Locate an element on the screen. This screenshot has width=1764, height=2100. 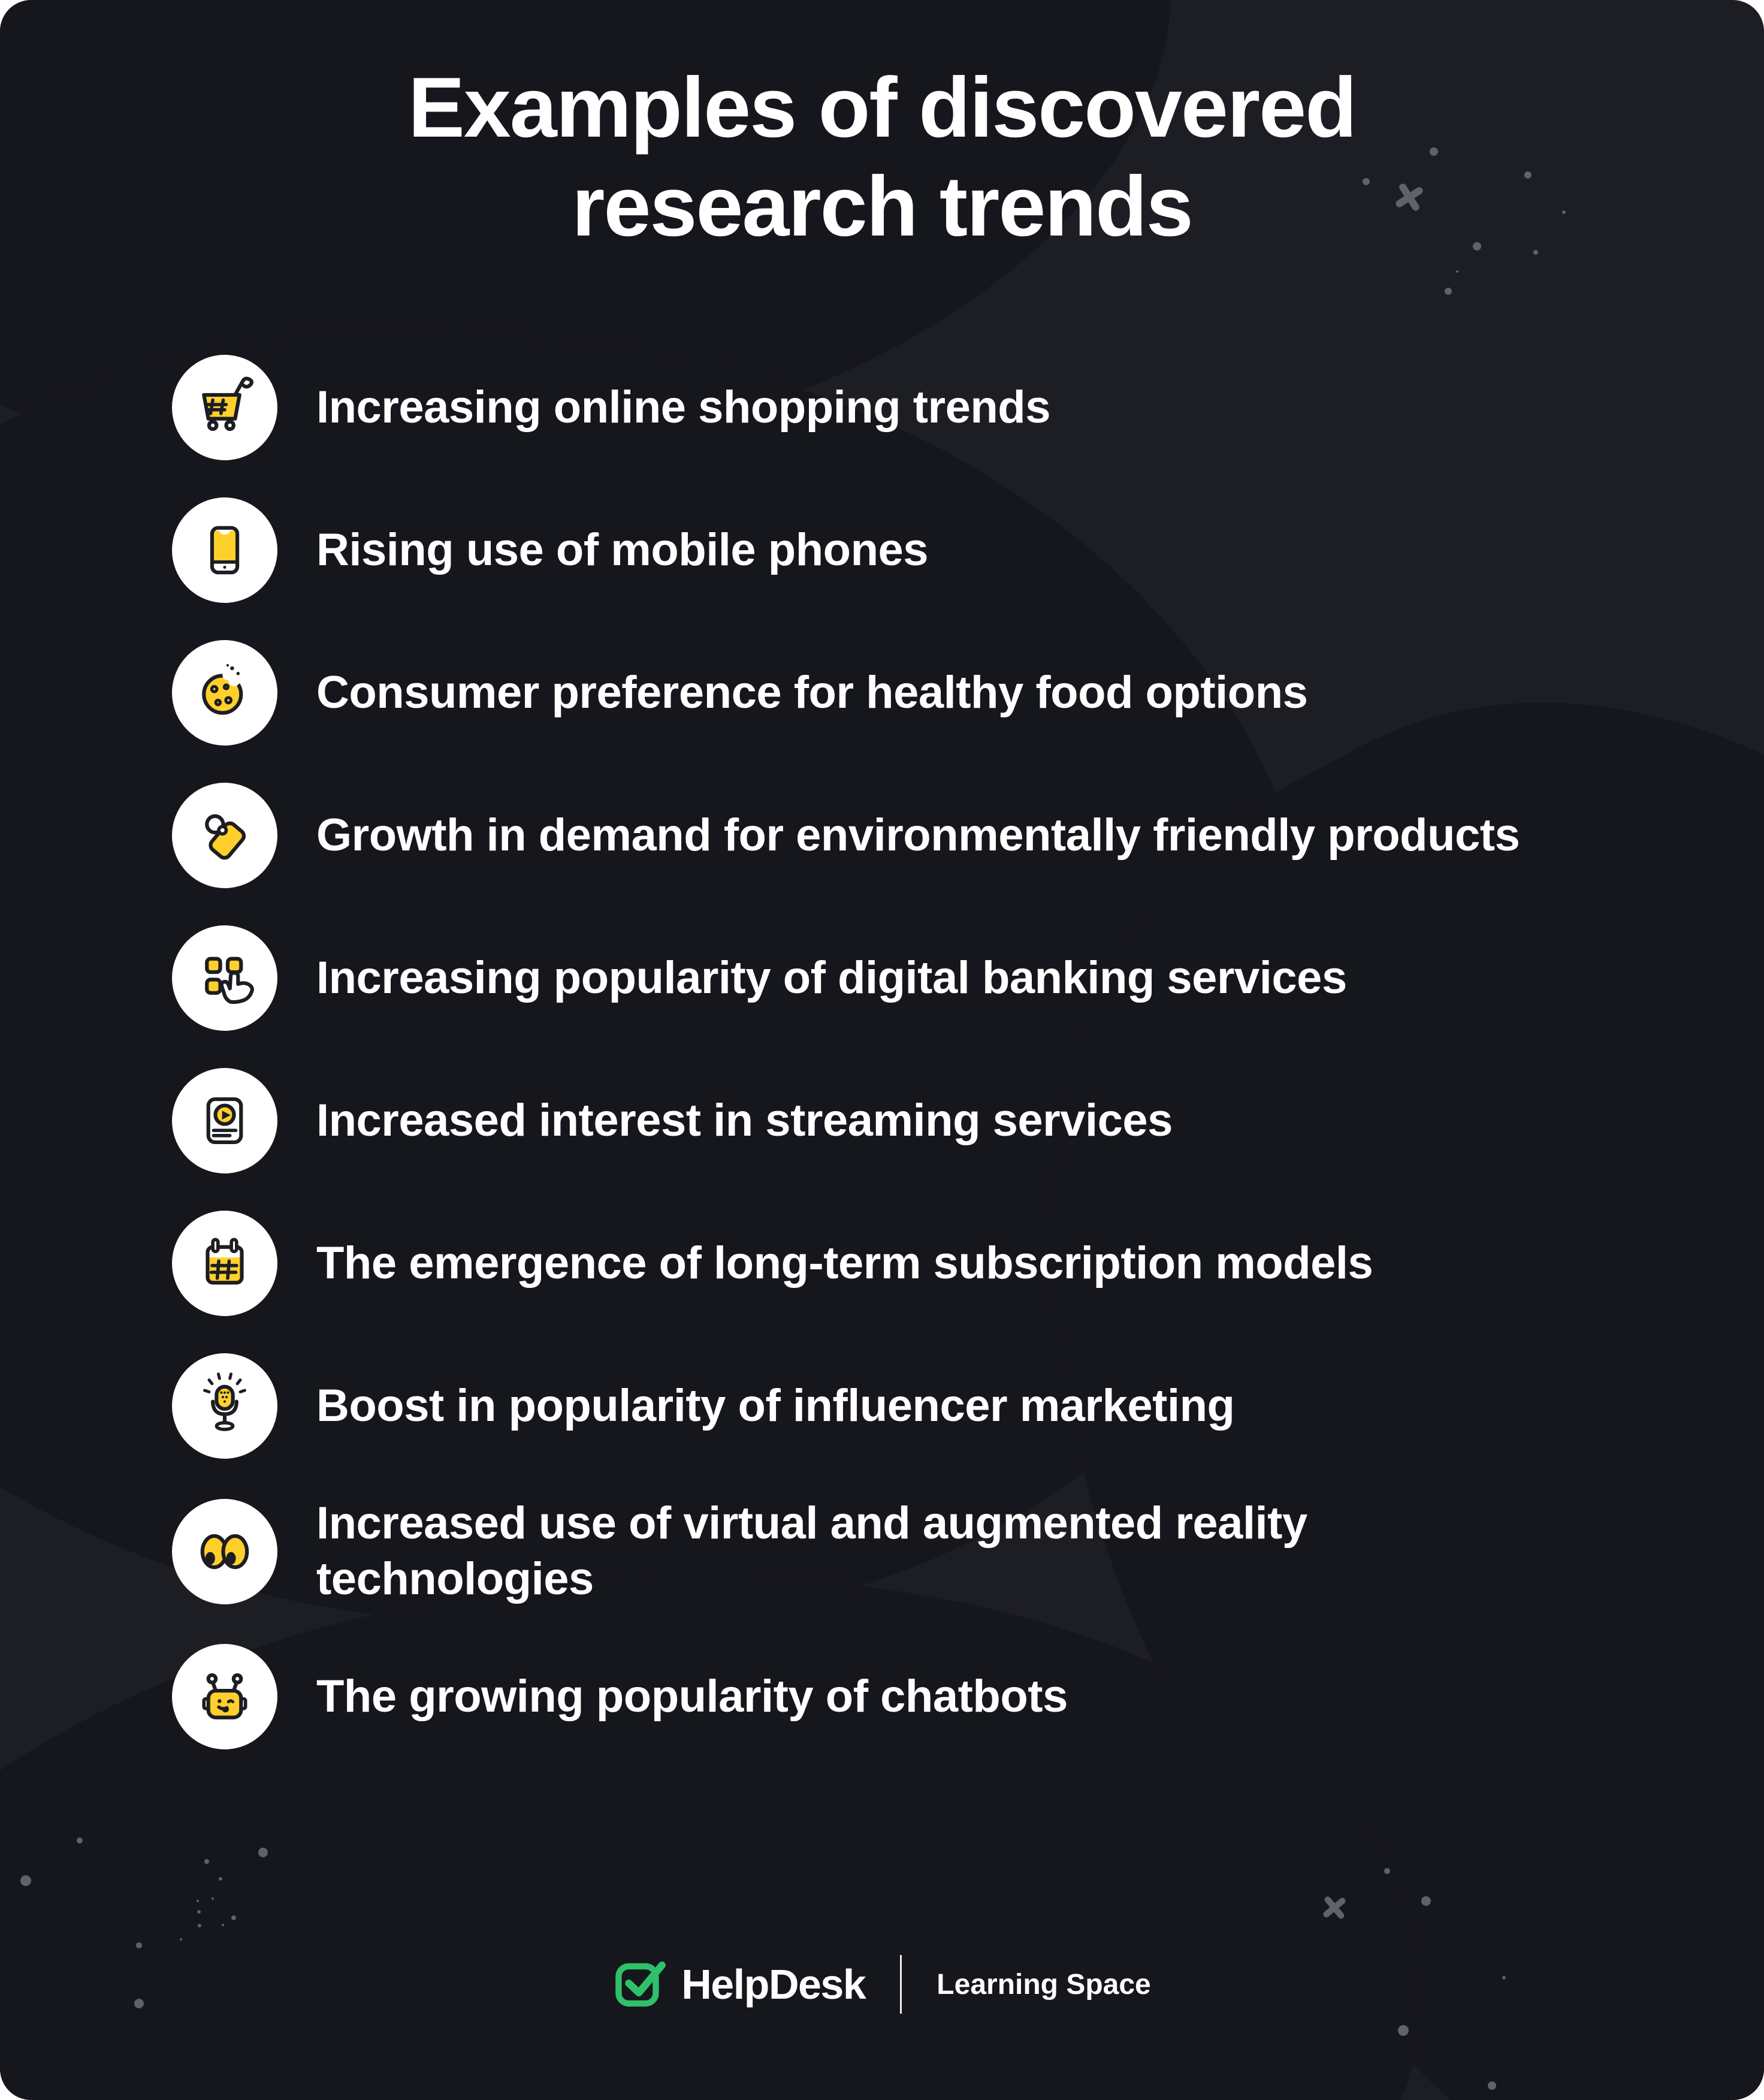
list-item: The growing popularity of chatbots is located at coordinates (921, 1697).